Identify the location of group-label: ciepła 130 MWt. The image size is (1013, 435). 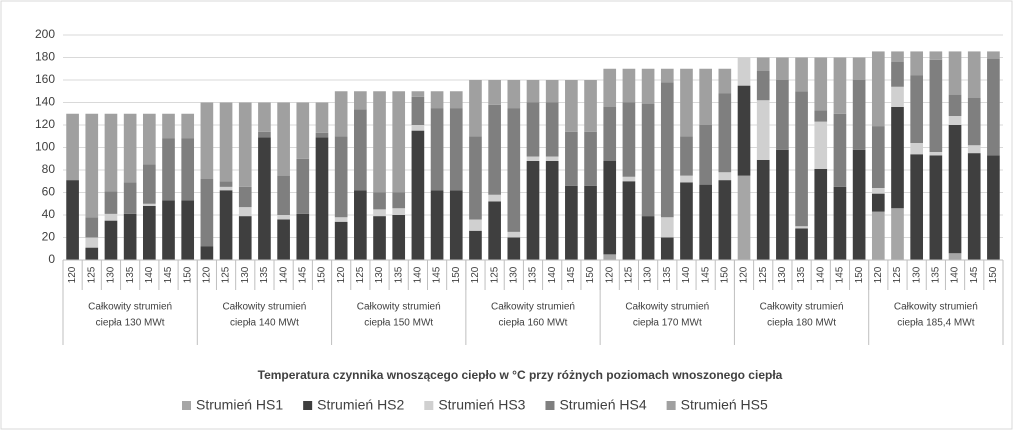
(130, 323).